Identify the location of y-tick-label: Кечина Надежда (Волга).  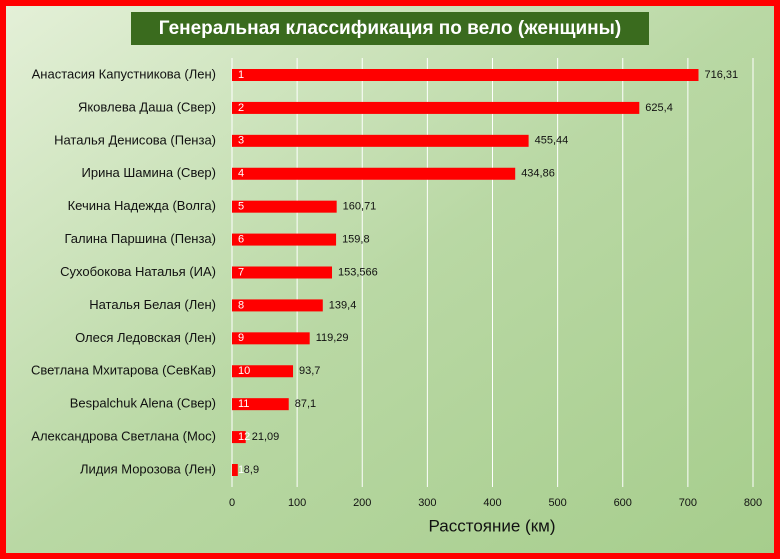
(142, 205).